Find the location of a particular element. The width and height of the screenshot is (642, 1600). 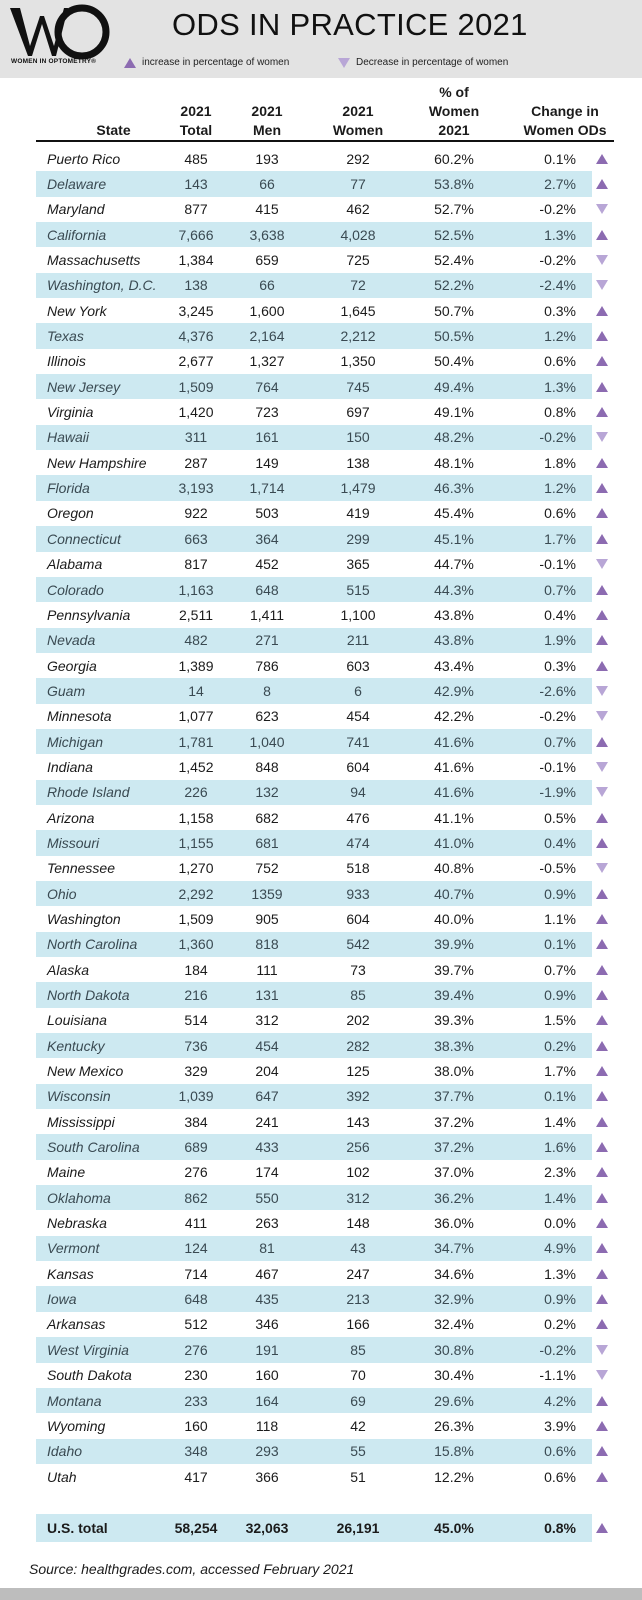

total-cell: 311 is located at coordinates (196, 437).